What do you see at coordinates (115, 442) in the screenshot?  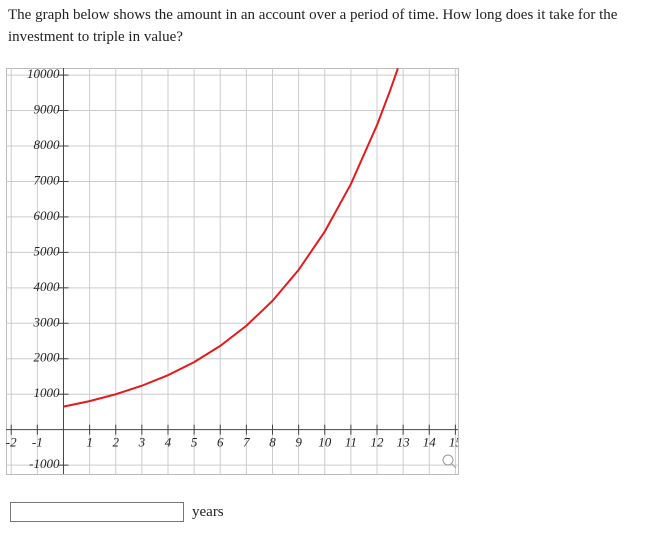 I see `x-tick-label: 2` at bounding box center [115, 442].